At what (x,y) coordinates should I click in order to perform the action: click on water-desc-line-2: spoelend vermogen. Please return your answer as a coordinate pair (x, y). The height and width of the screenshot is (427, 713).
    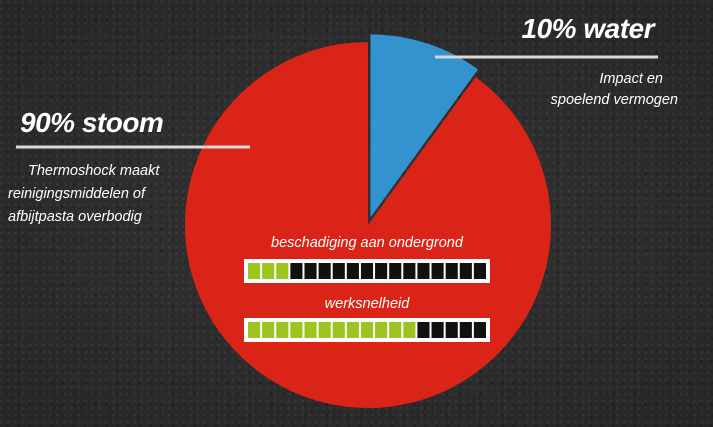
    Looking at the image, I should click on (614, 100).